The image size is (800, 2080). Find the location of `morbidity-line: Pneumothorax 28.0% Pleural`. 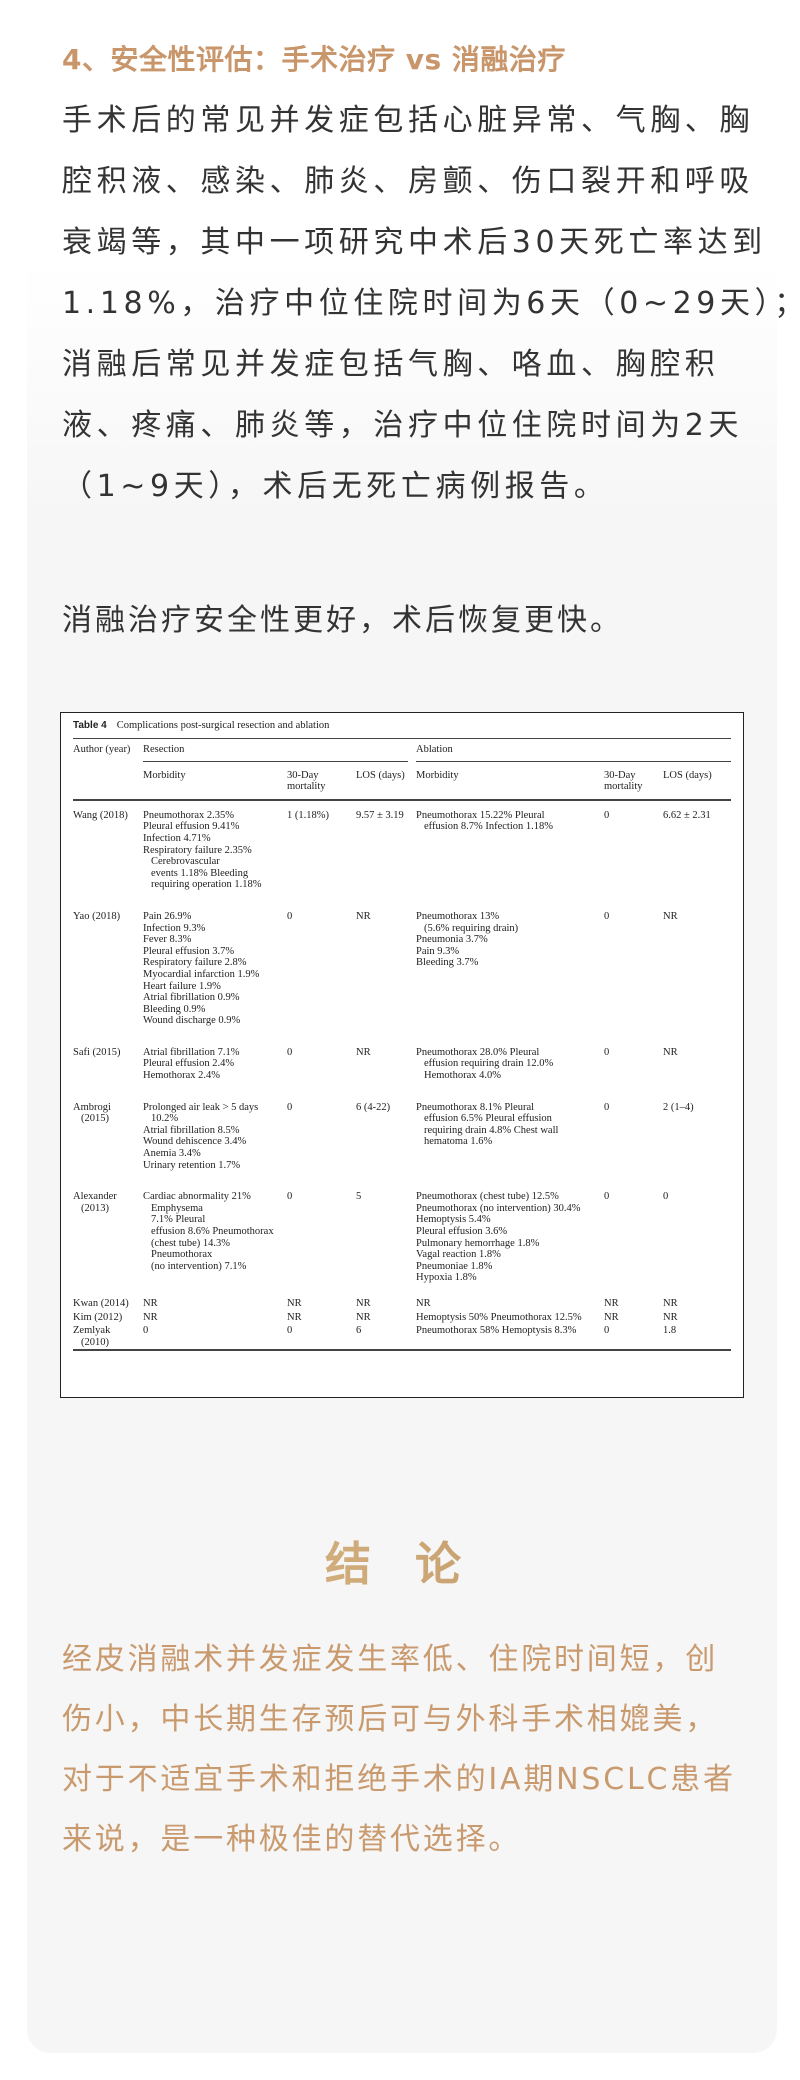

morbidity-line: Pneumothorax 28.0% Pleural is located at coordinates (478, 1052).